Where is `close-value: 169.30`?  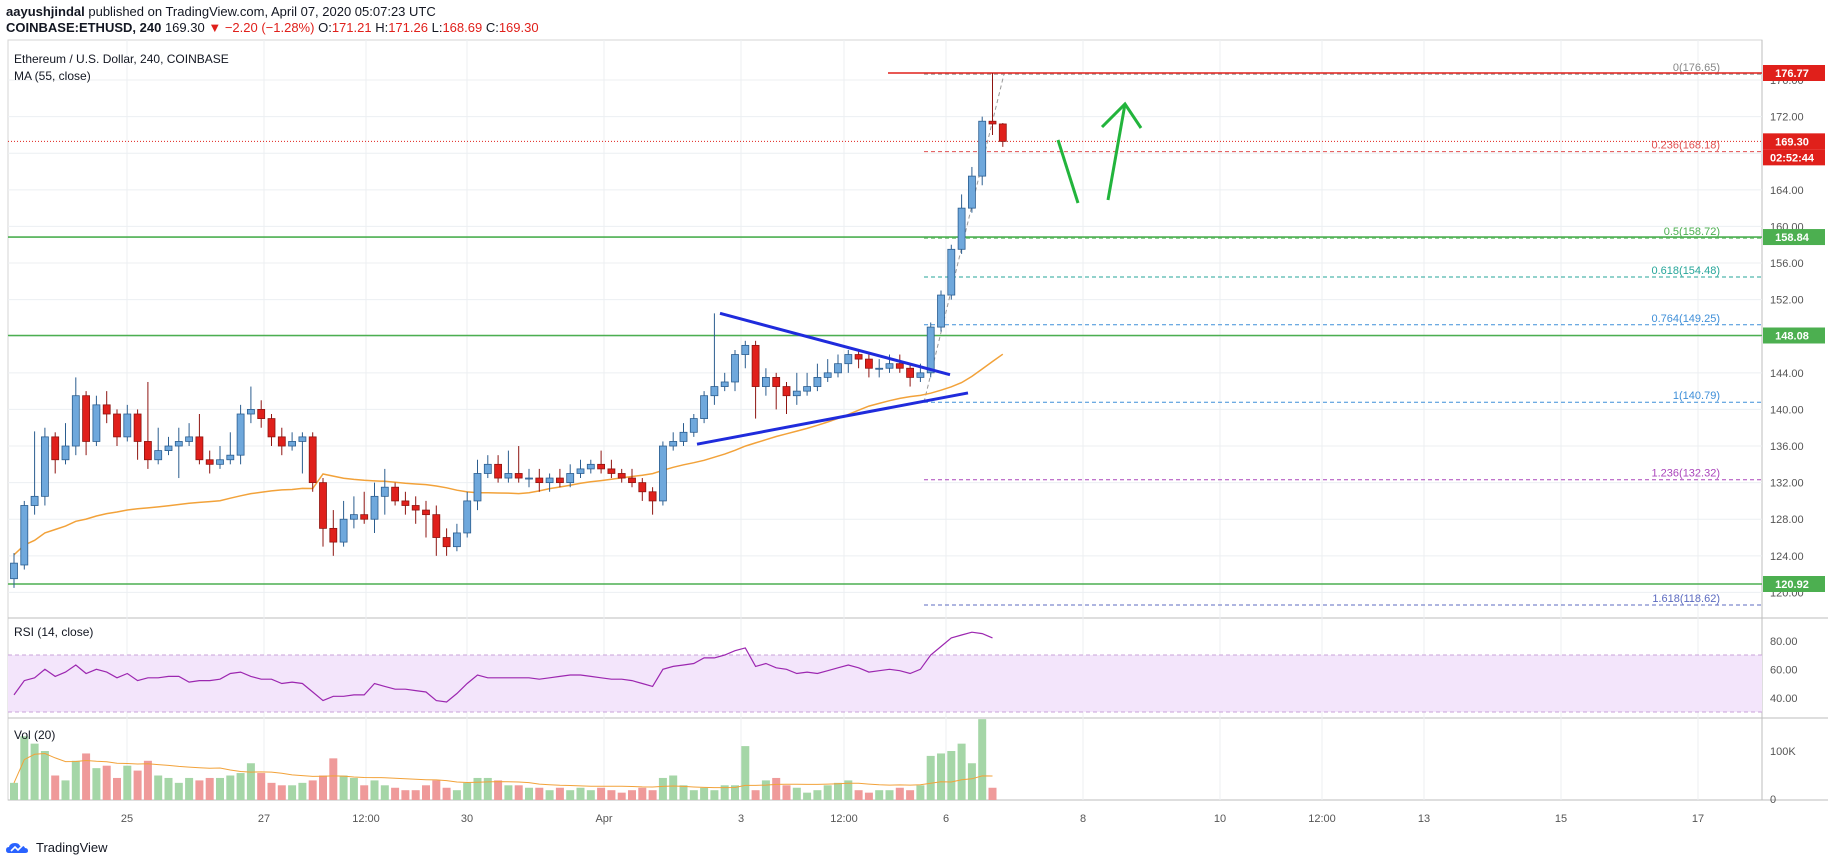 close-value: 169.30 is located at coordinates (518, 27).